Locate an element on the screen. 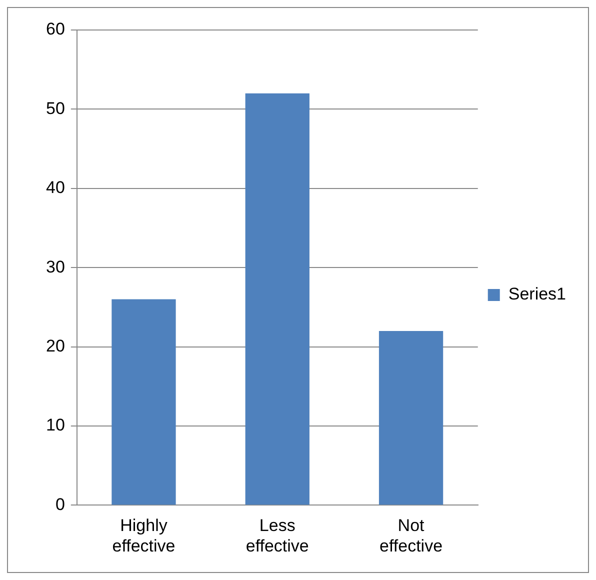  x-tick-label: Highly effective is located at coordinates (144, 536).